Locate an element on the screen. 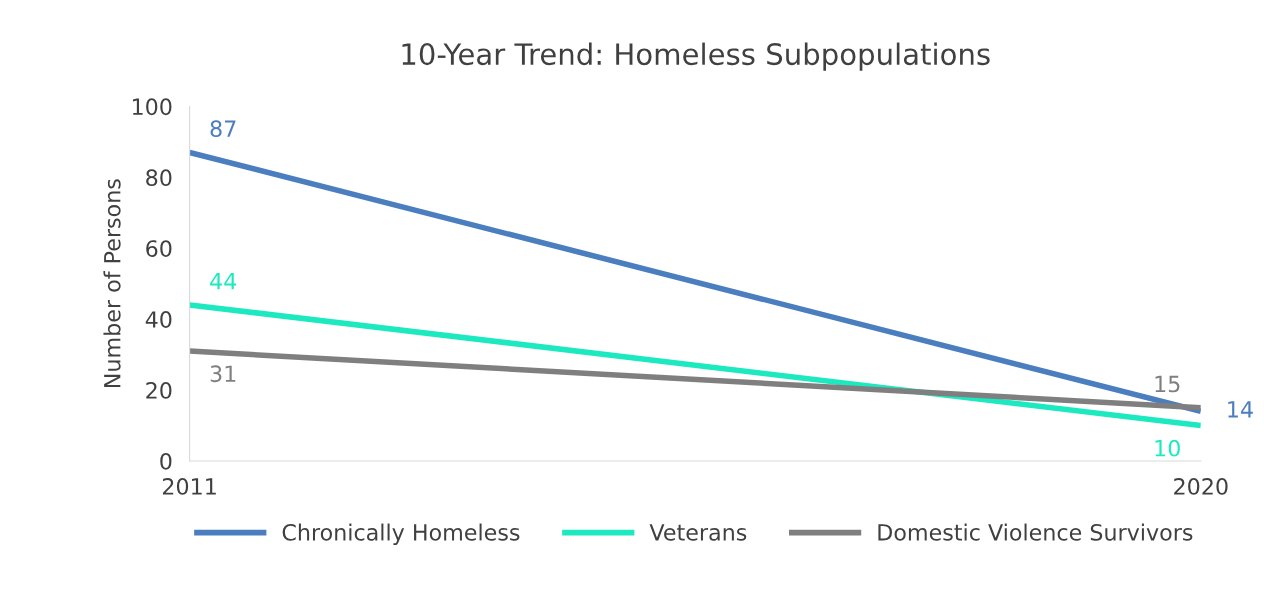 The width and height of the screenshot is (1264, 591). data-label: 15 is located at coordinates (1167, 384).